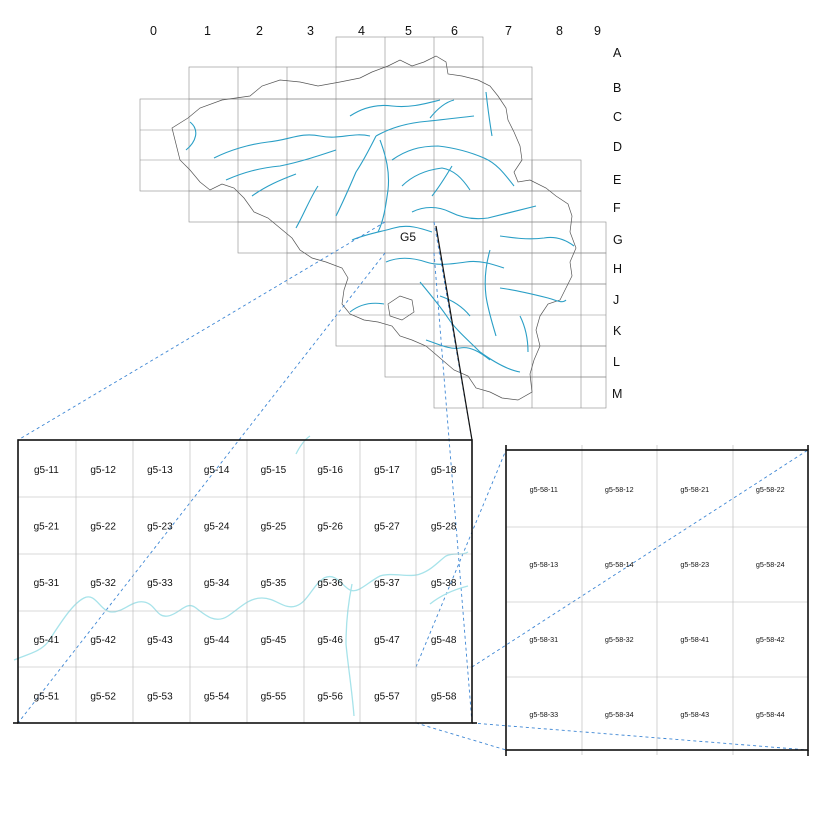 The height and width of the screenshot is (818, 818). I want to click on grid-cell-label: g5-28, so click(444, 527).